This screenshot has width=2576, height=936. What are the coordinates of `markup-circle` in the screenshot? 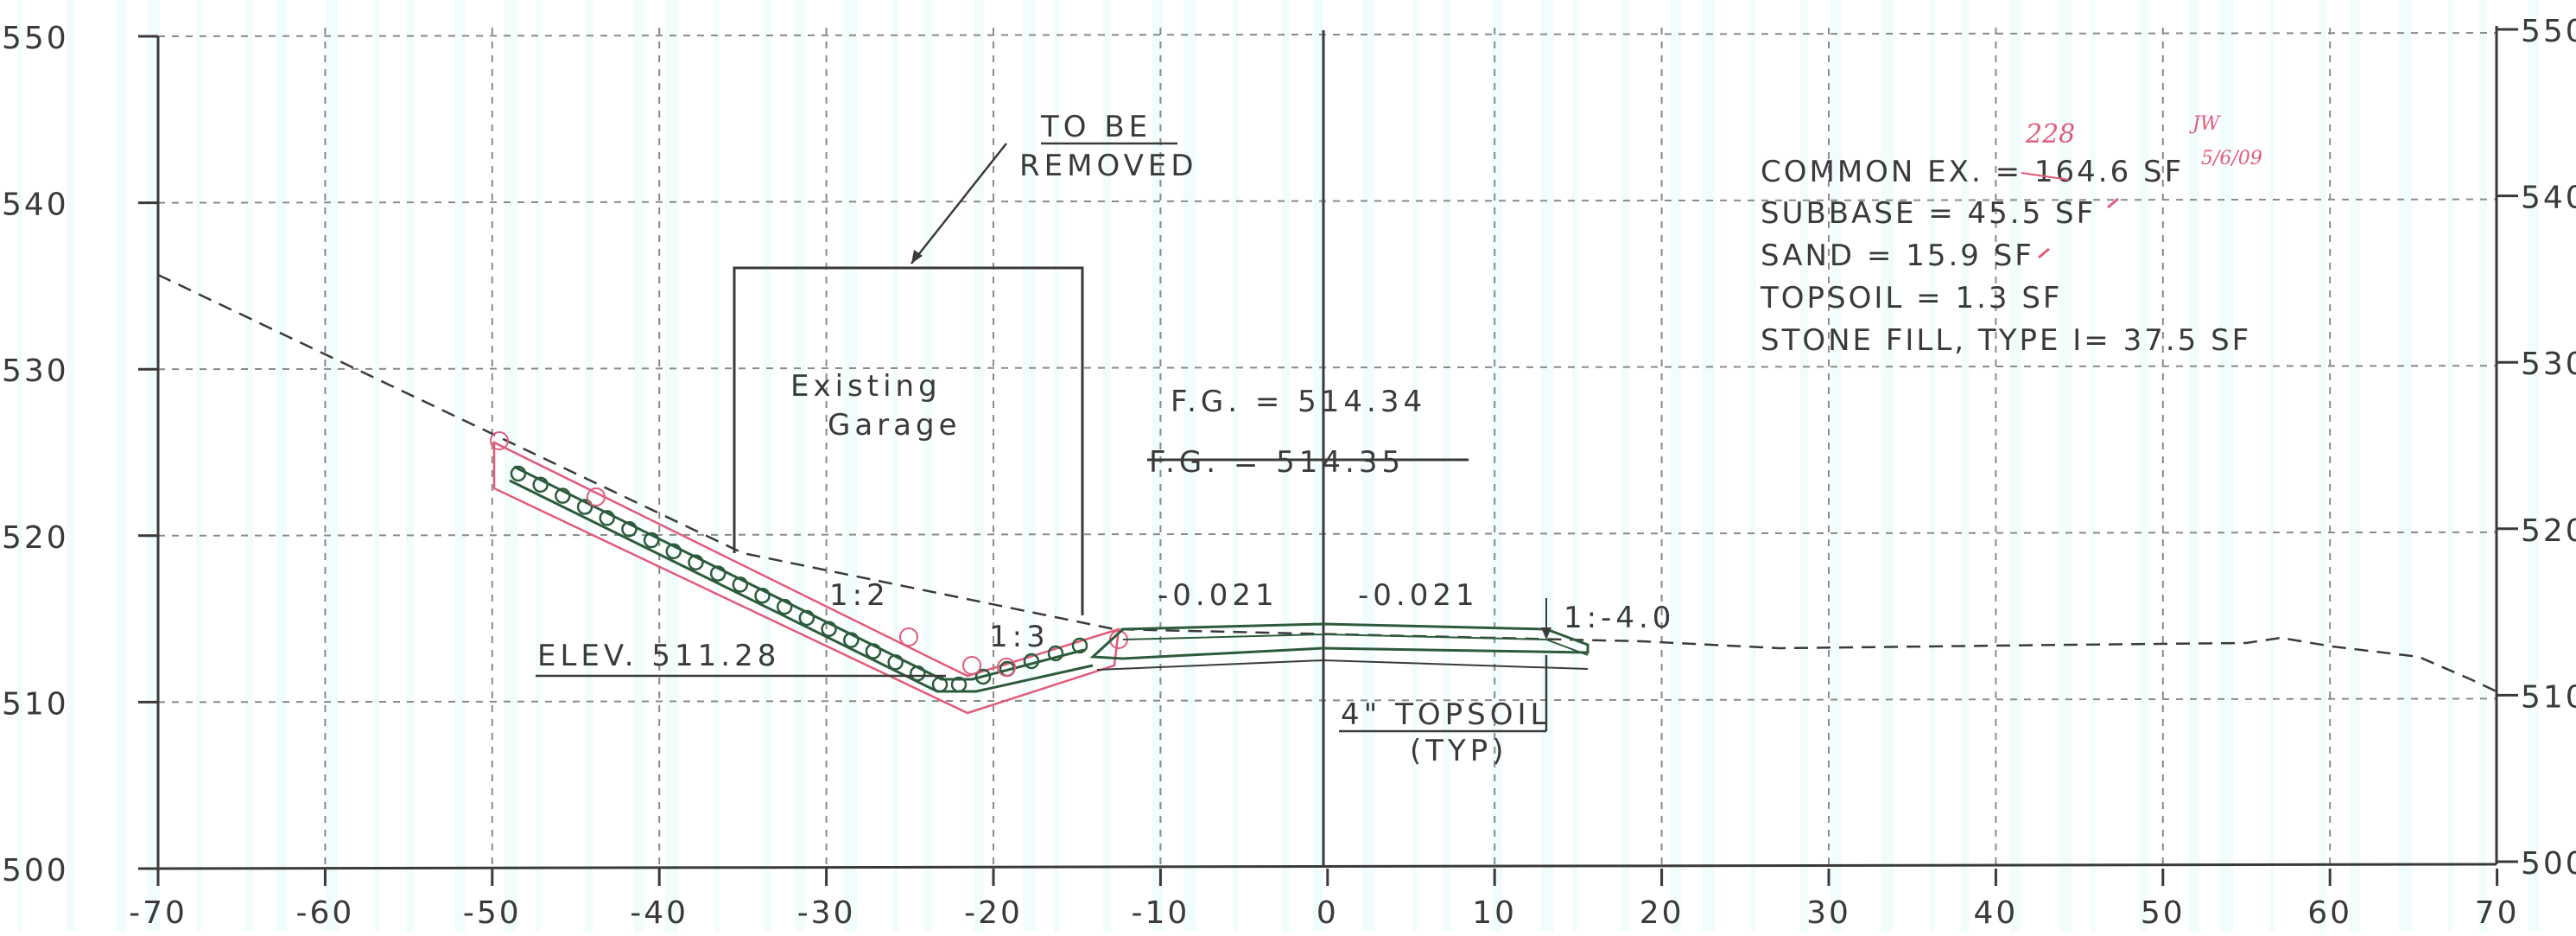 It's located at (971, 665).